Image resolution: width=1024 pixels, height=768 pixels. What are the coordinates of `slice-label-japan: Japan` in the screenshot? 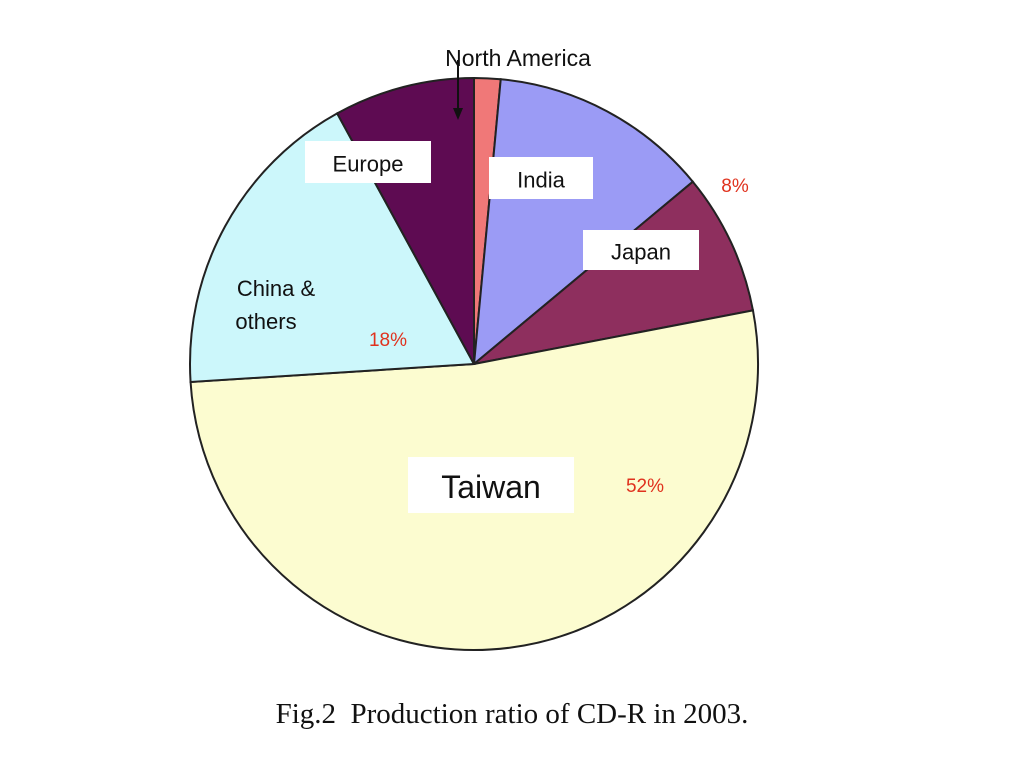 It's located at (641, 252).